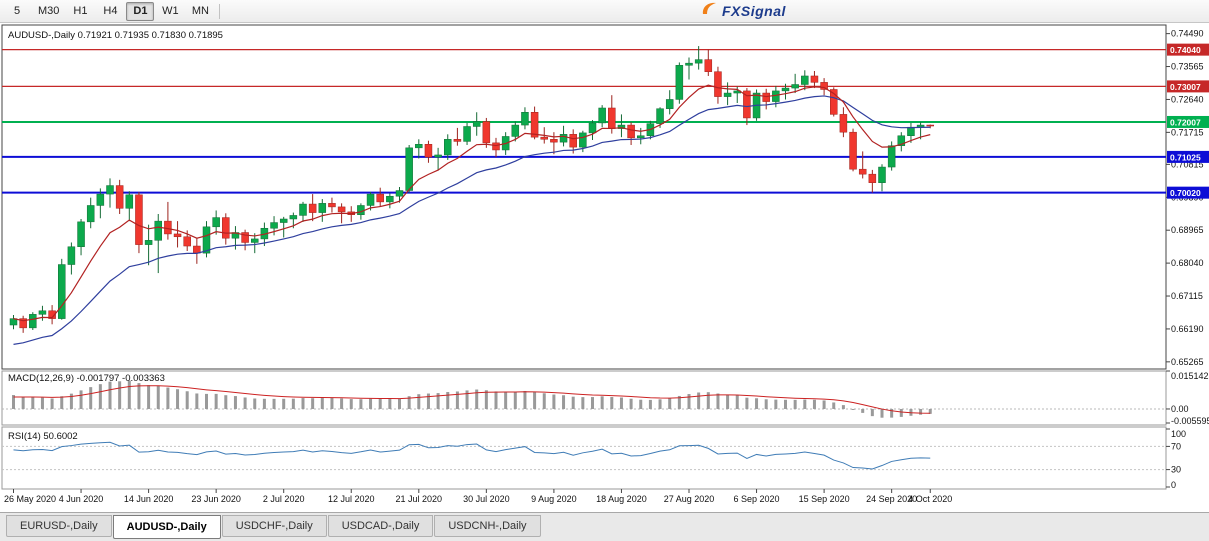  Describe the element at coordinates (1187, 67) in the screenshot. I see `price-tick-label: 0.73565` at that location.